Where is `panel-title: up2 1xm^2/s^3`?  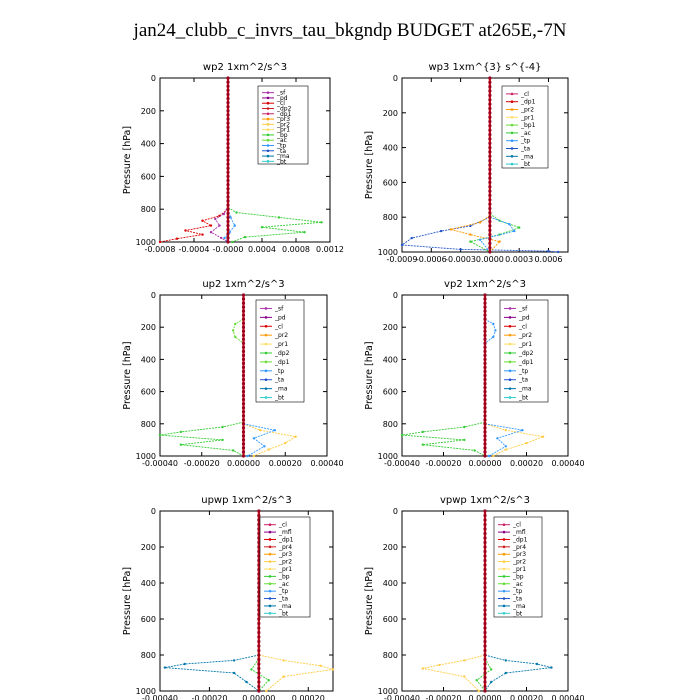
panel-title: up2 1xm^2/s^3 is located at coordinates (243, 284).